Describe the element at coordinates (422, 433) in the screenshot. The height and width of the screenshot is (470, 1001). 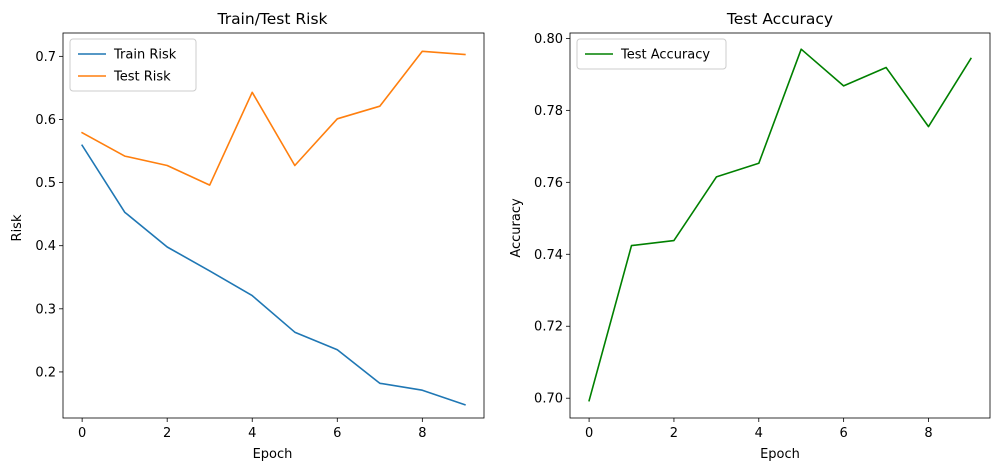
I see `risk-x-tick-label: 8` at that location.